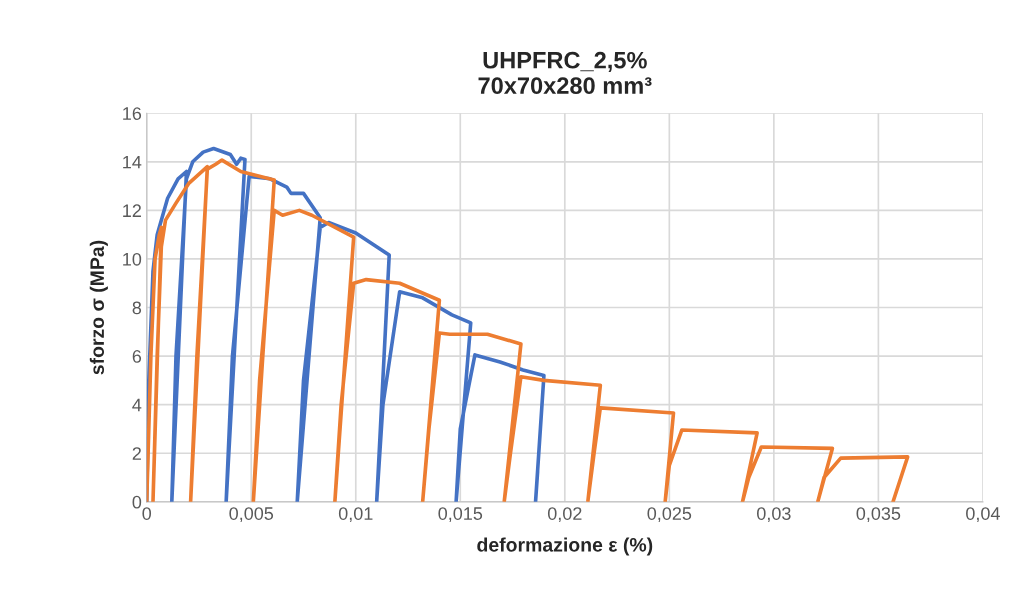 This screenshot has height=612, width=1026. What do you see at coordinates (983, 515) in the screenshot?
I see `x-tick-label: 0,04` at bounding box center [983, 515].